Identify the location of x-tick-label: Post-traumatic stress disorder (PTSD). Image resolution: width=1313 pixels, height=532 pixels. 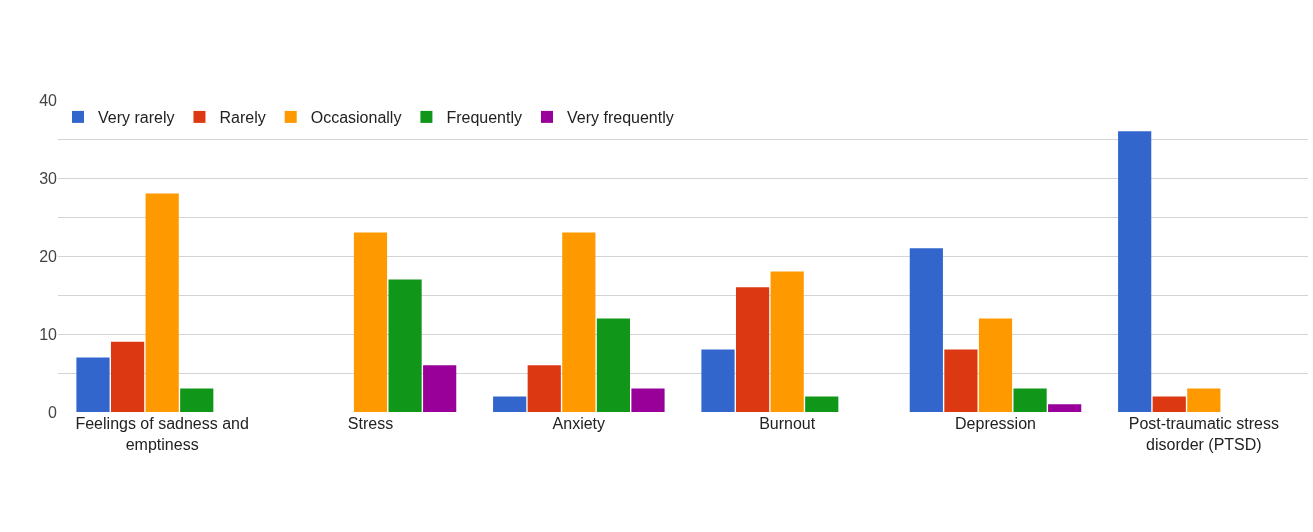
(1203, 434).